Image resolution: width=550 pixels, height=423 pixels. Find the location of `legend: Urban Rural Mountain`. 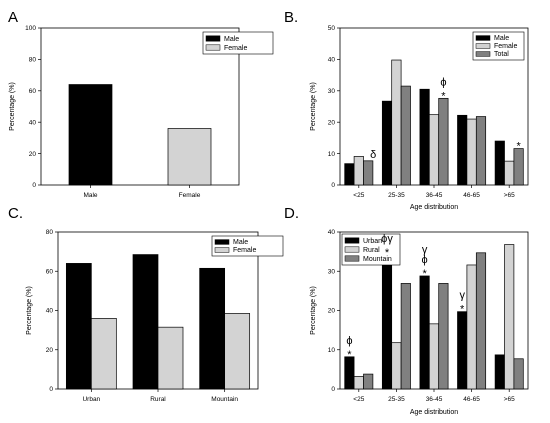

legend: Urban Rural Mountain is located at coordinates (371, 249).